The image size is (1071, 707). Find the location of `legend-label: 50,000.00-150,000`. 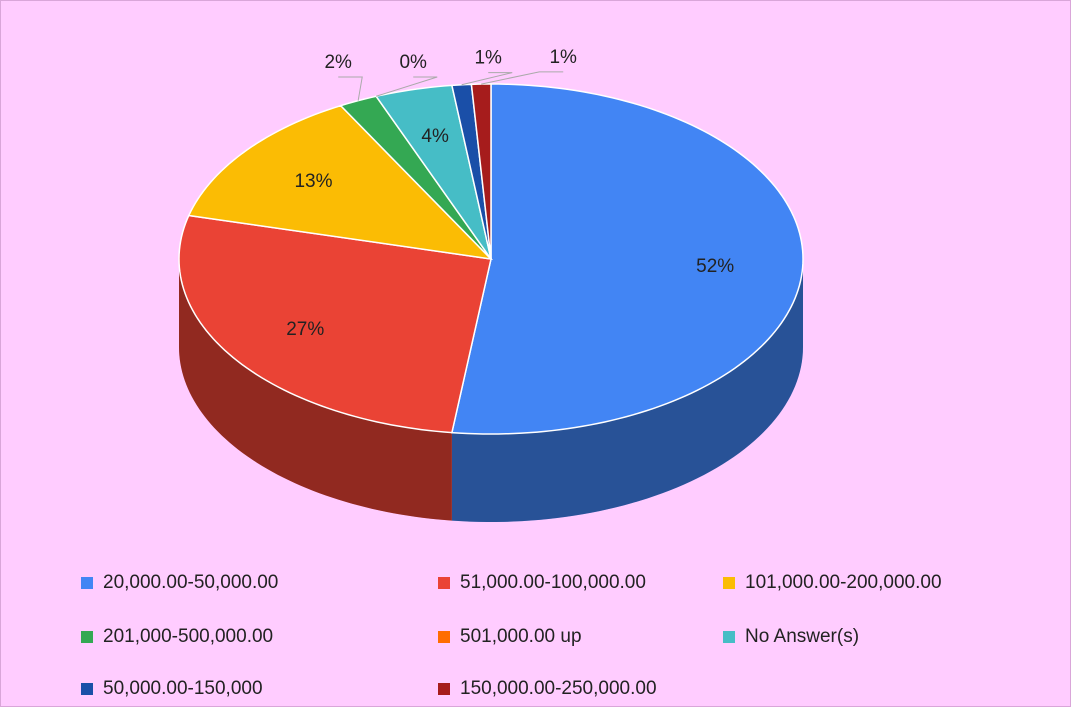

legend-label: 50,000.00-150,000 is located at coordinates (183, 688).